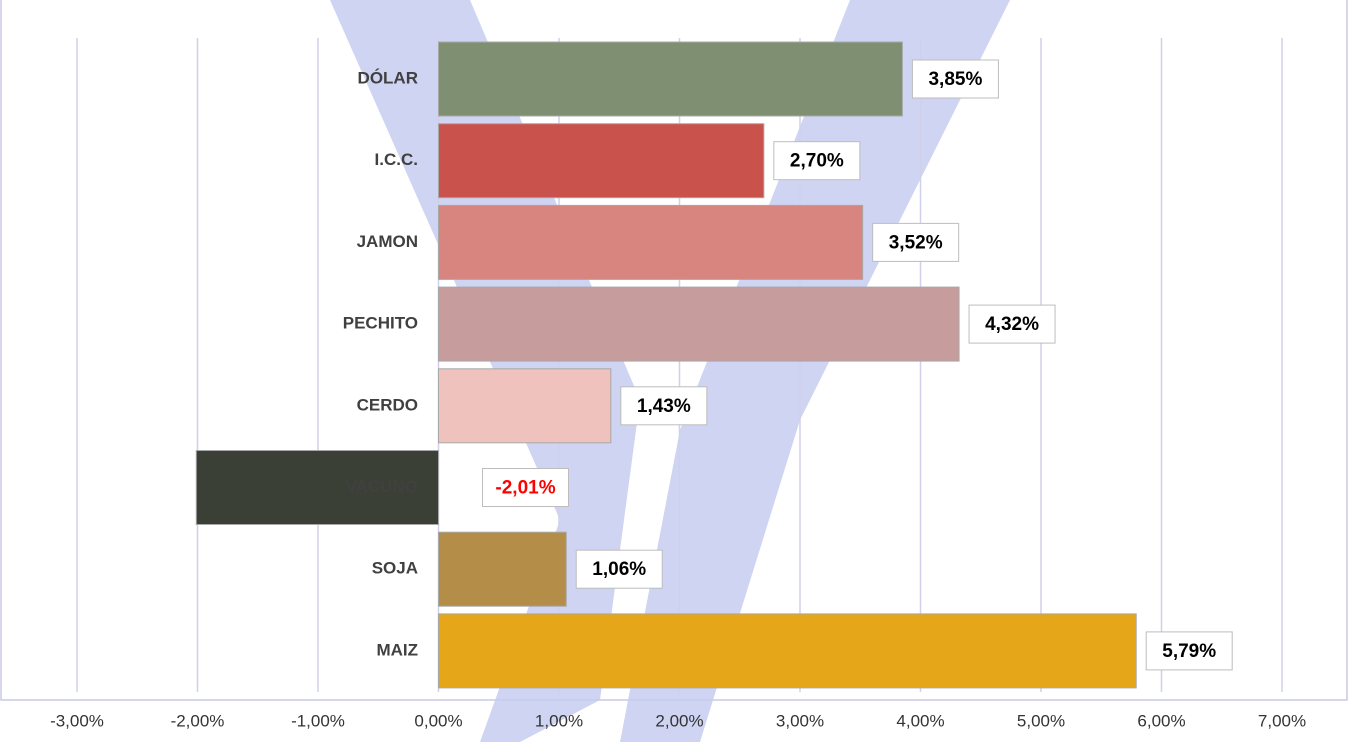 The image size is (1348, 742). I want to click on x-tick-label: 1,00%, so click(559, 720).